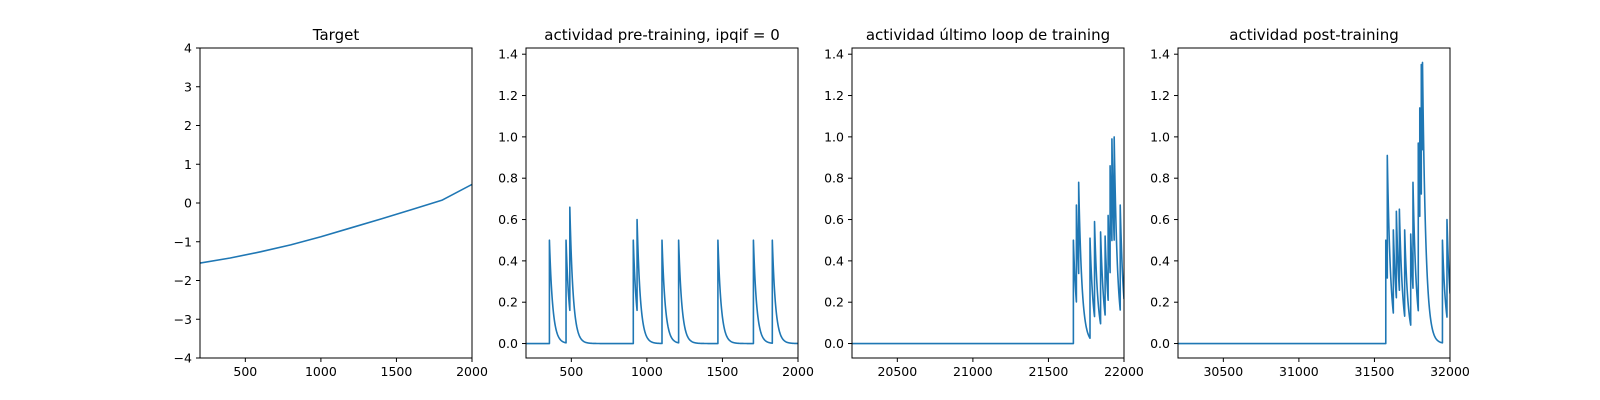  Describe the element at coordinates (1223, 371) in the screenshot. I see `x-tick-label: 30500` at that location.